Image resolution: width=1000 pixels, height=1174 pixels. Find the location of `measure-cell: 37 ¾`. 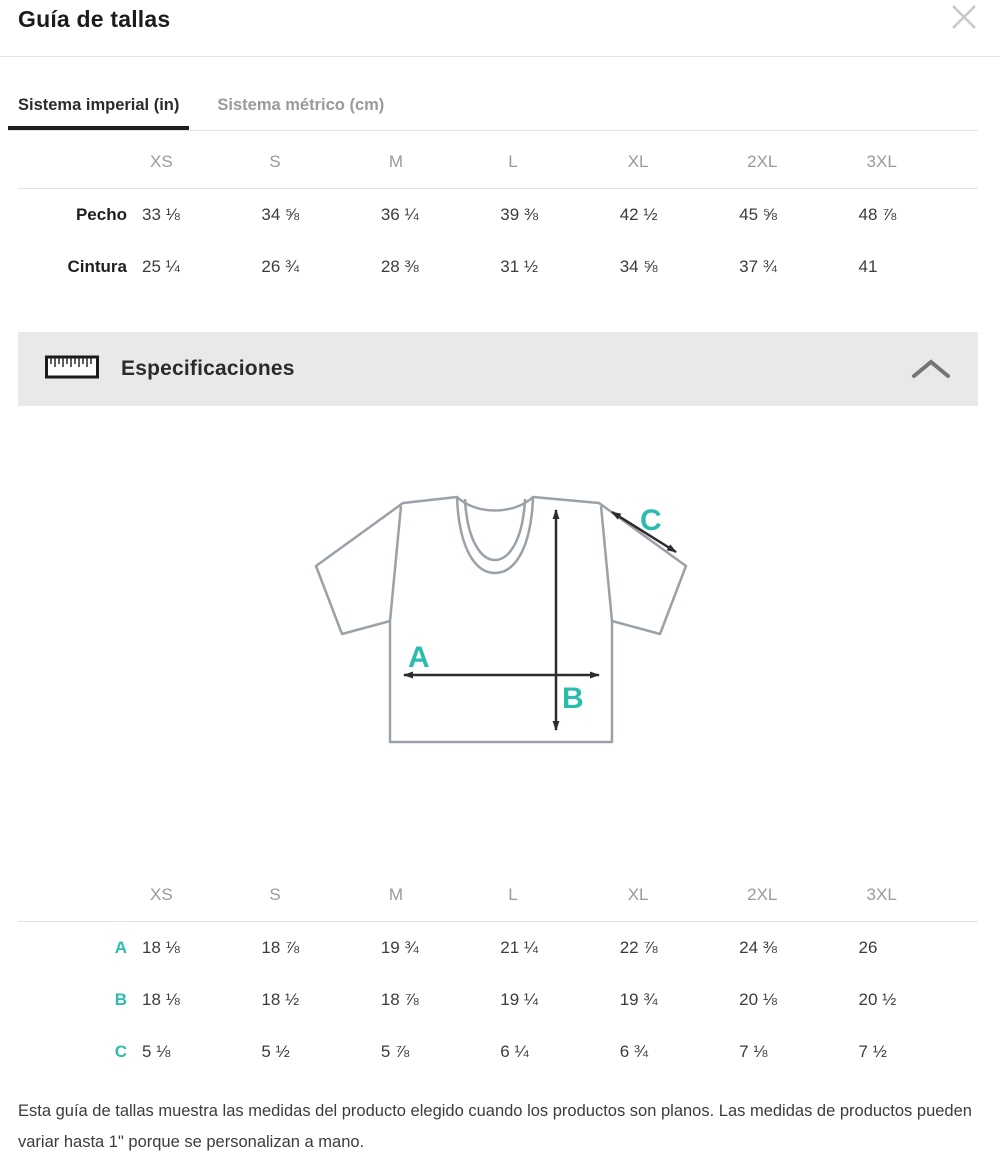

measure-cell: 37 ¾ is located at coordinates (758, 266).